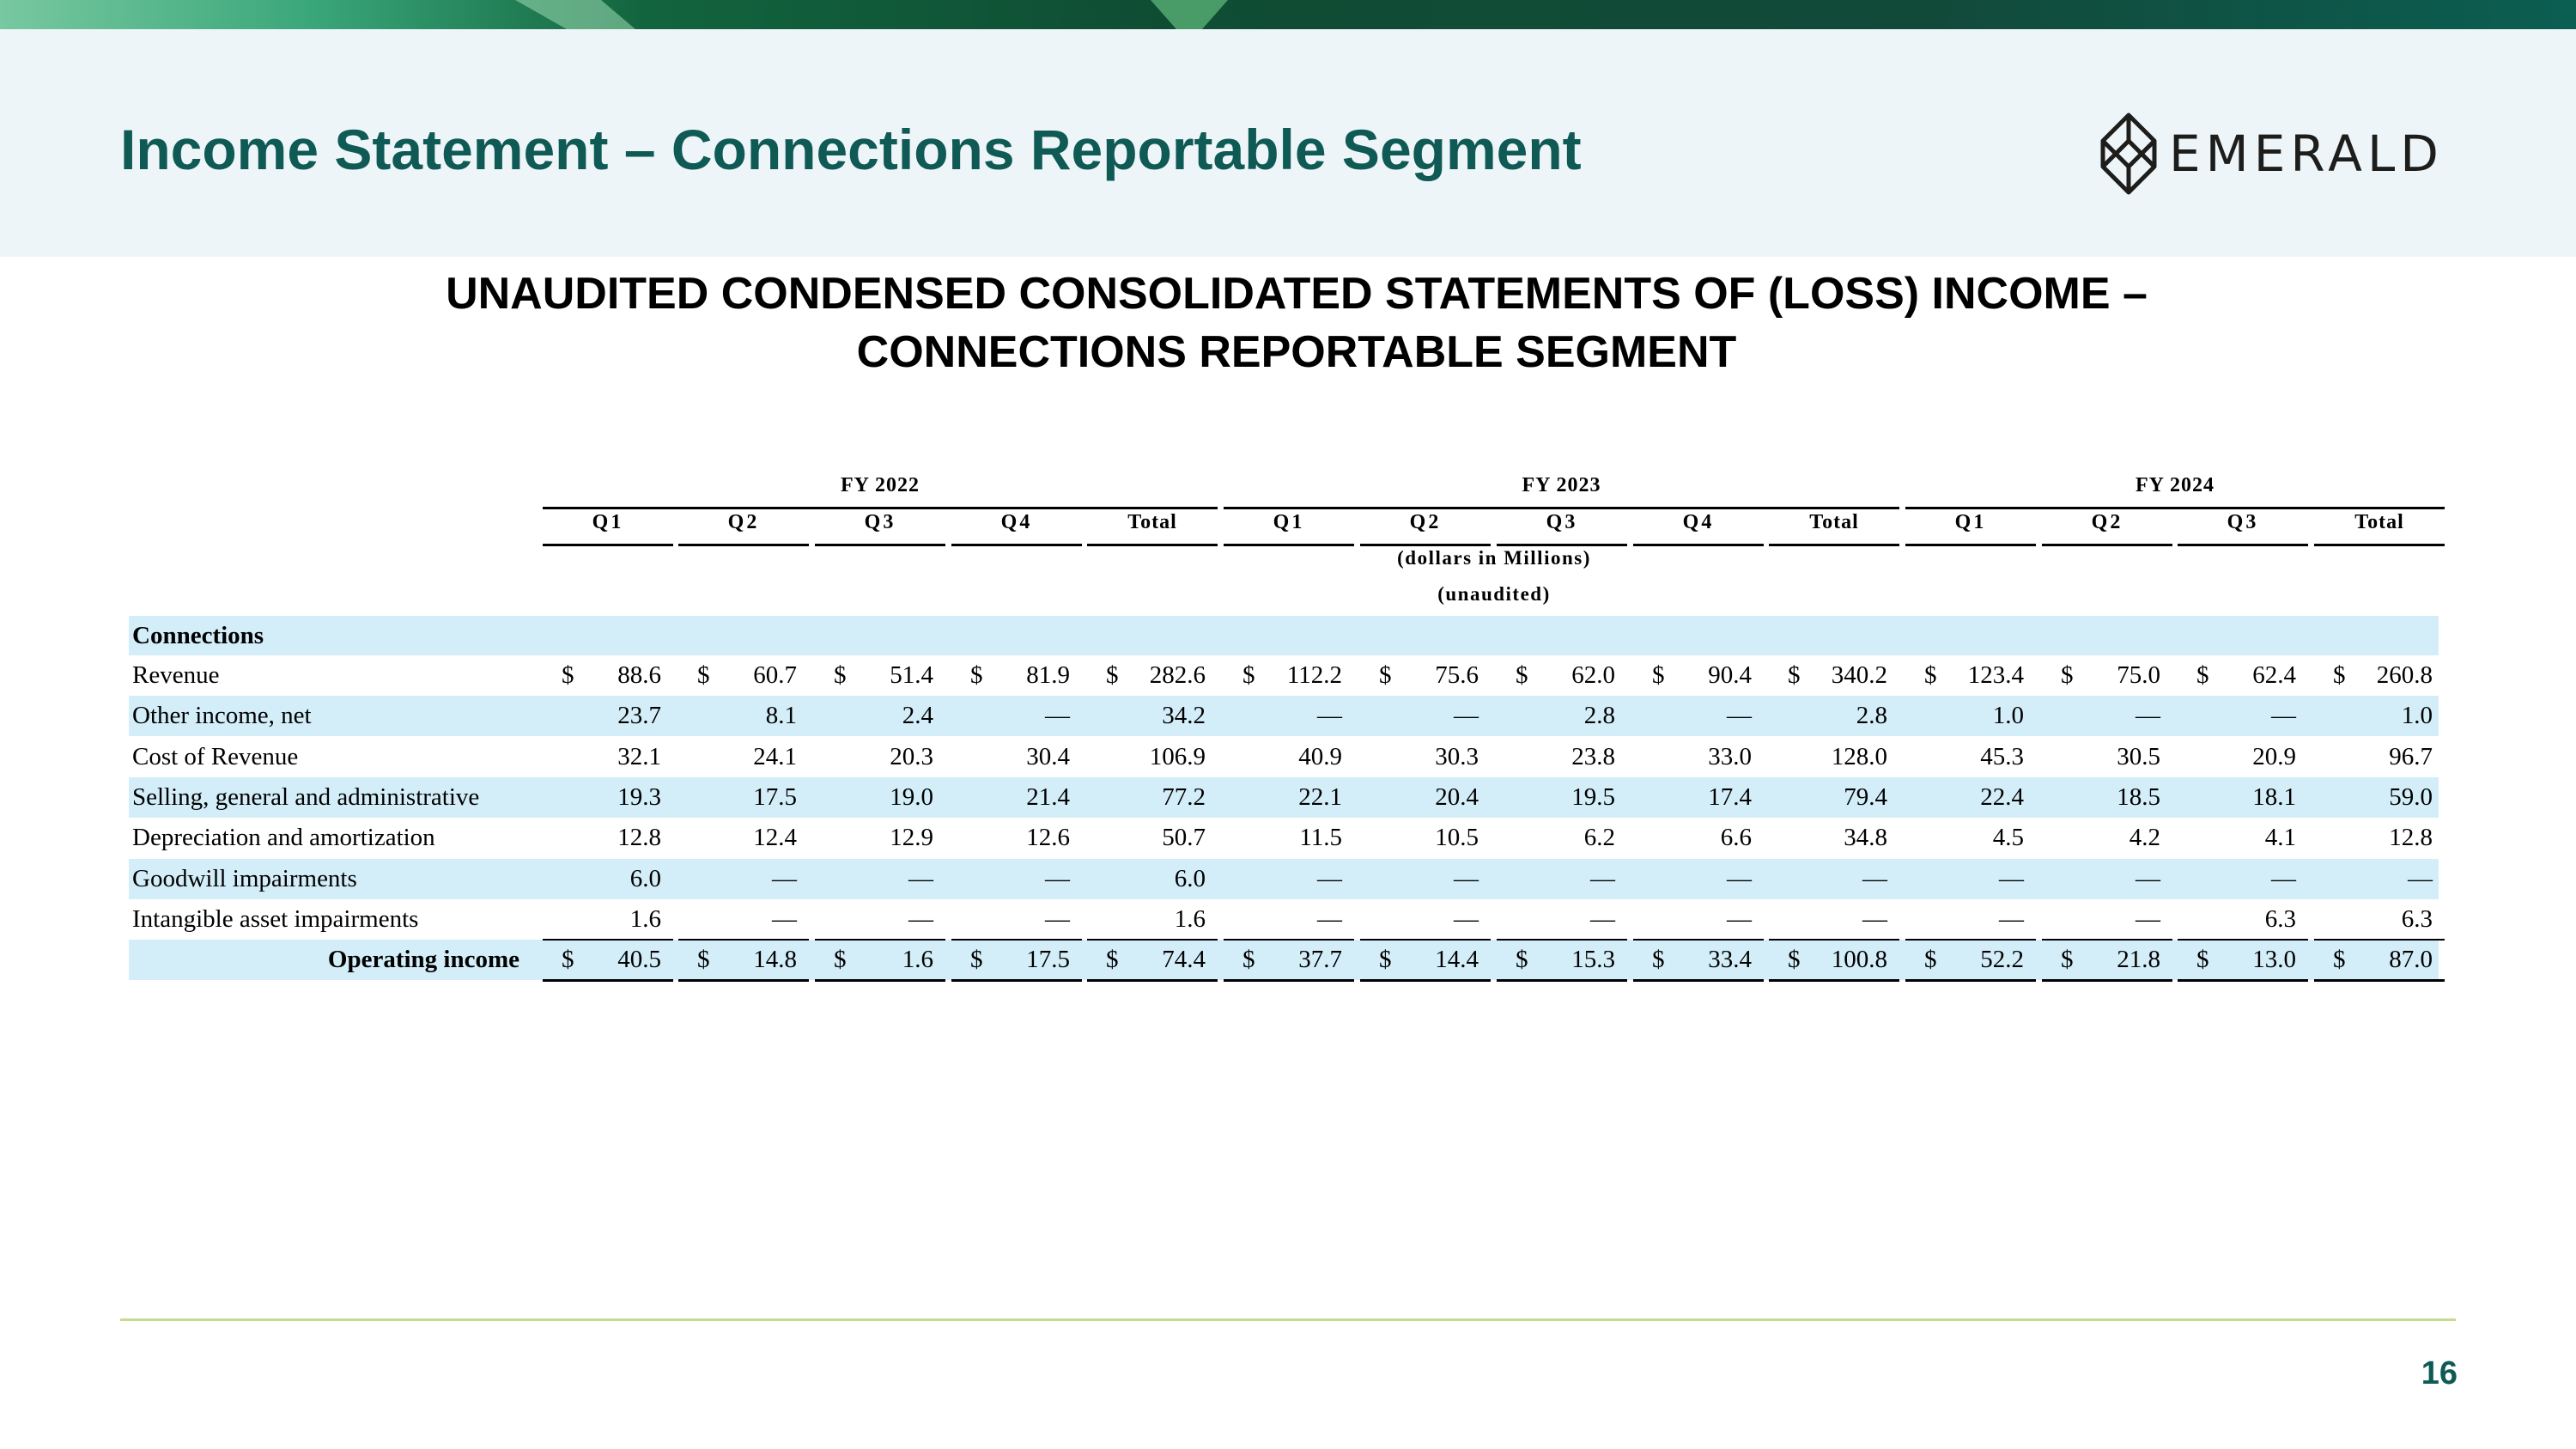 This screenshot has height=1449, width=2576. I want to click on table-cell: 19.0, so click(911, 797).